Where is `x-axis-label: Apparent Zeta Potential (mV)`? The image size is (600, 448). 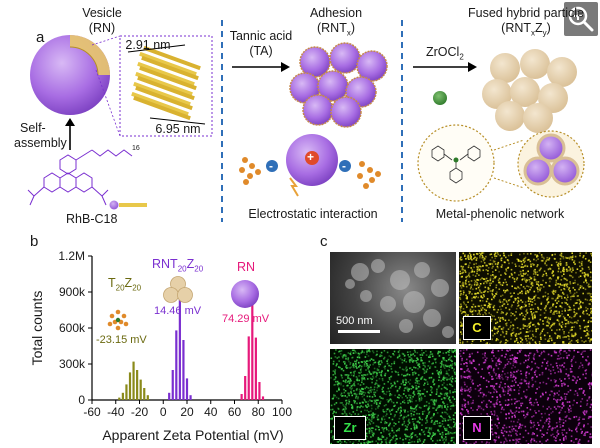 x-axis-label: Apparent Zeta Potential (mV) is located at coordinates (192, 435).